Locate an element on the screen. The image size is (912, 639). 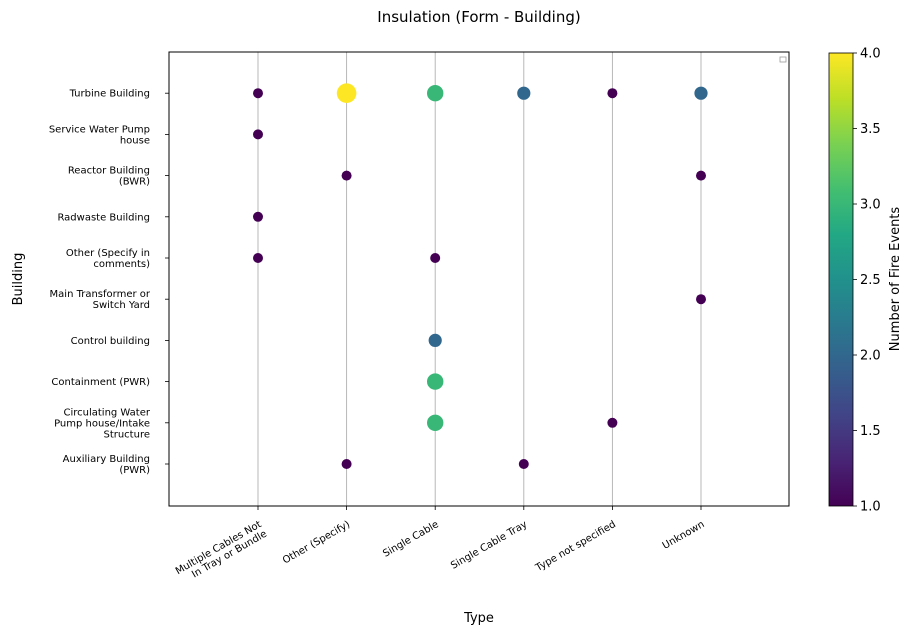
colorbar-tick-label: 3.0 is located at coordinates (870, 205).